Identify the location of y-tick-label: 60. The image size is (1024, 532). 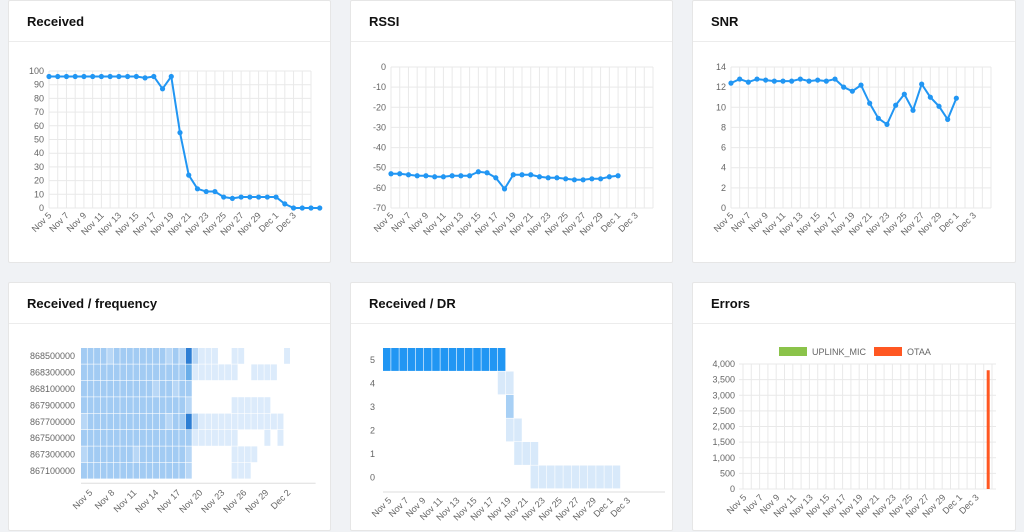
(39, 126).